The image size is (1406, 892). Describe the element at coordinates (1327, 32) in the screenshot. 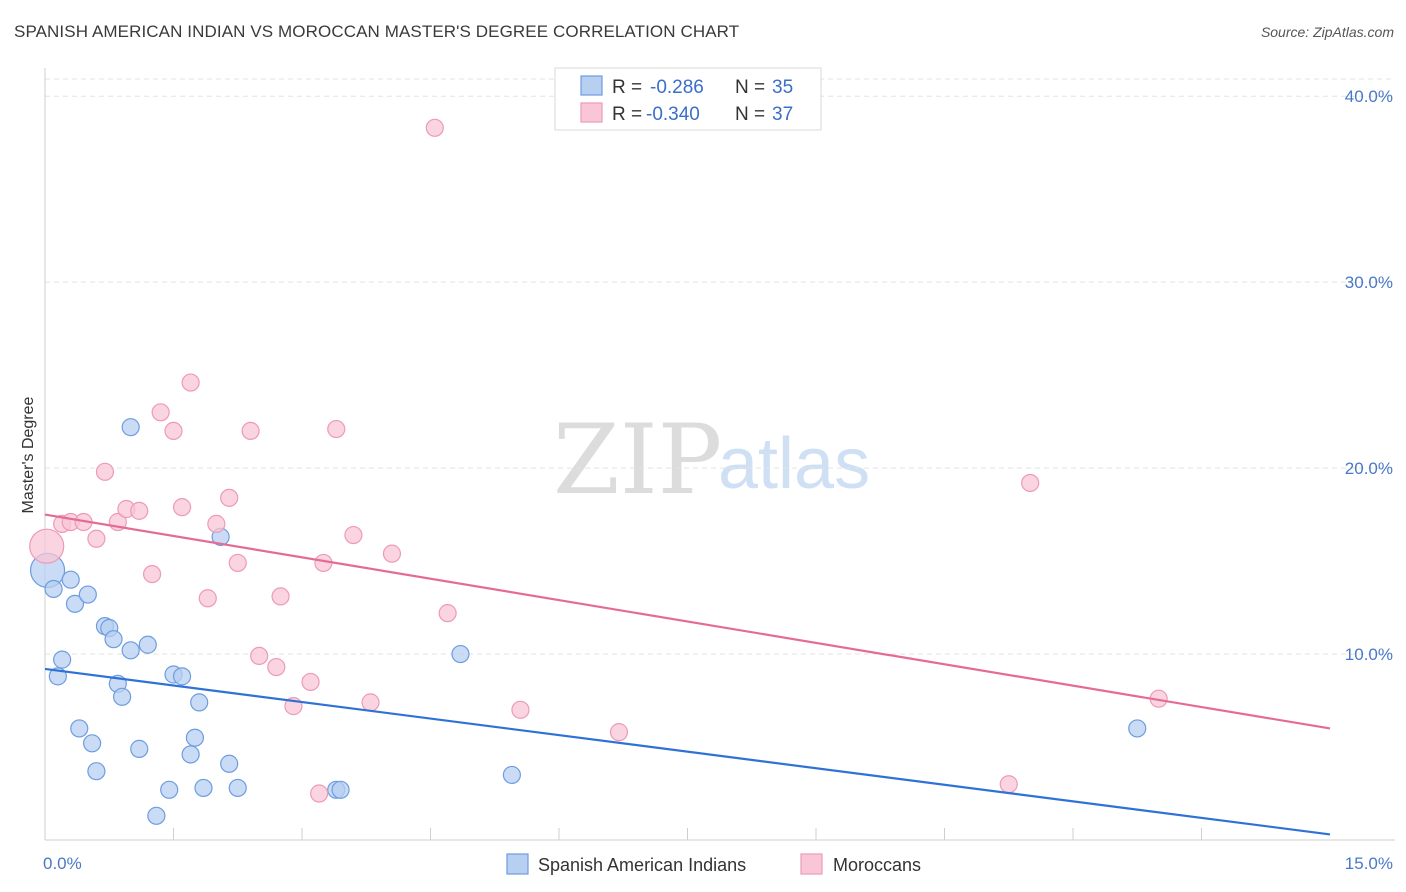

I see `source-credit: Source: ZipAtlas.com` at that location.